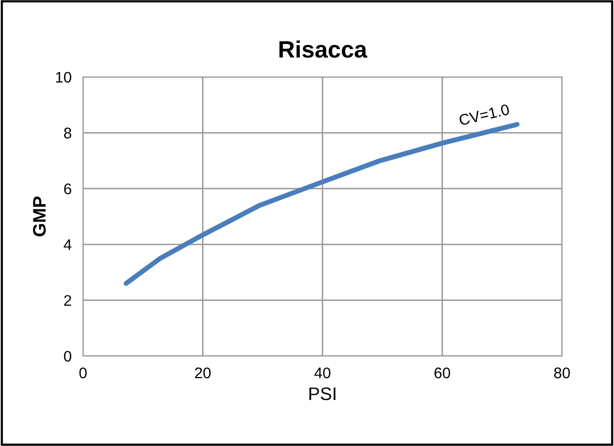  I want to click on y-tick-label: 8, so click(68, 133).